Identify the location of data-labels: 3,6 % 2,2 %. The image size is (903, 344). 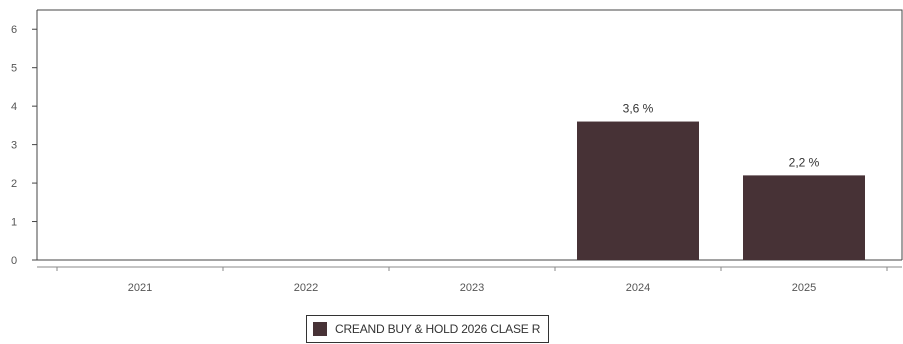
(721, 136).